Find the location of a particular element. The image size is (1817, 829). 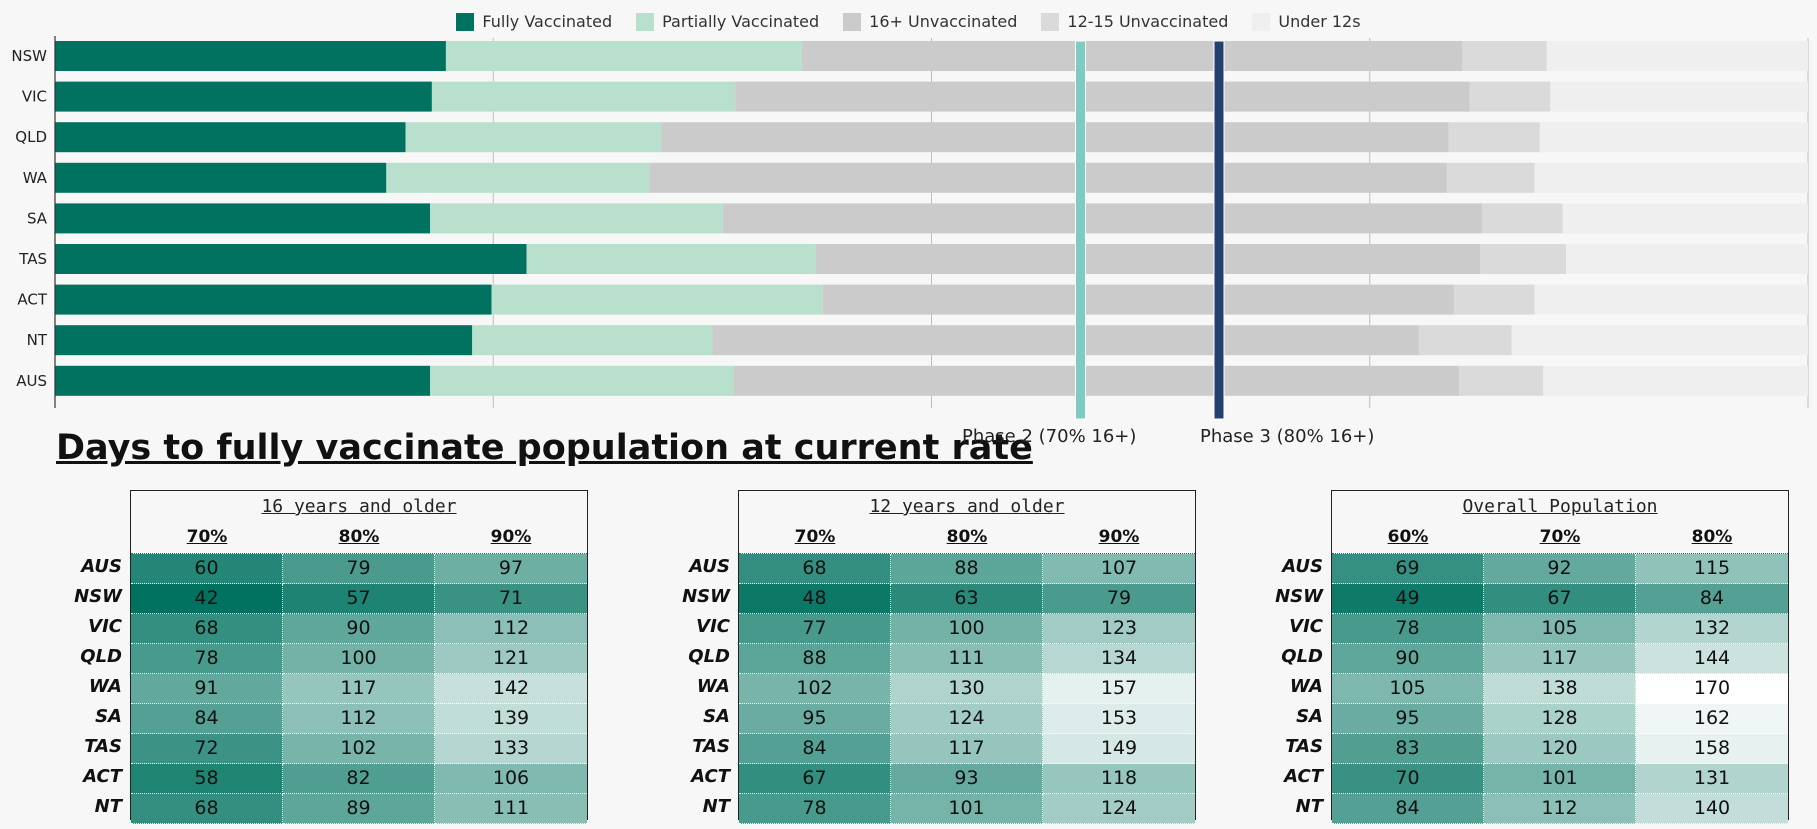

legend-label-partially: Partially Vaccinated is located at coordinates (741, 21).